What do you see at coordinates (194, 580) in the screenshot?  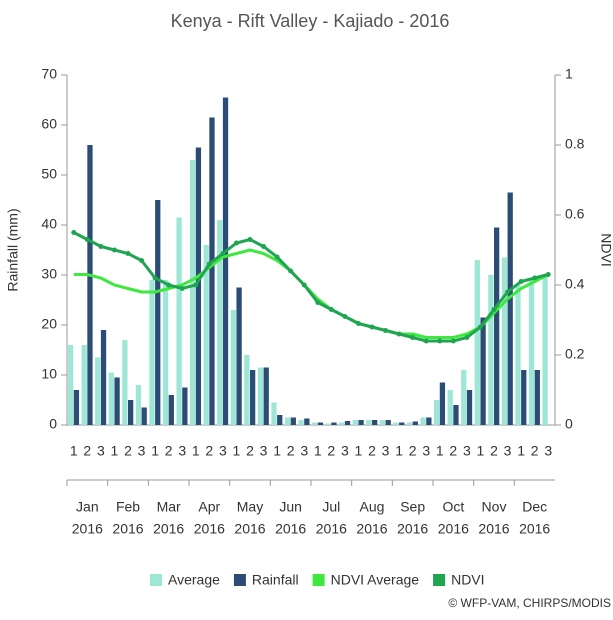 I see `legend-label: Average` at bounding box center [194, 580].